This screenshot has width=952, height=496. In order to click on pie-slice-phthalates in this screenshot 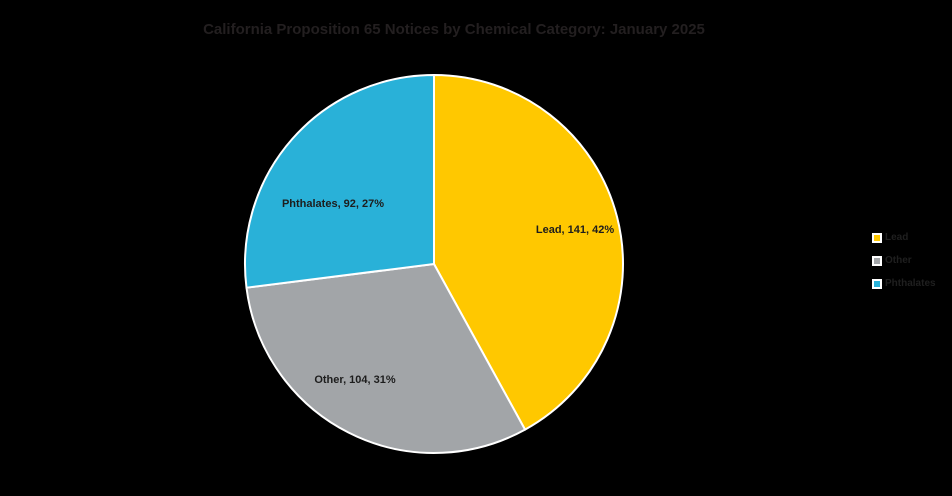, I will do `click(339, 181)`.